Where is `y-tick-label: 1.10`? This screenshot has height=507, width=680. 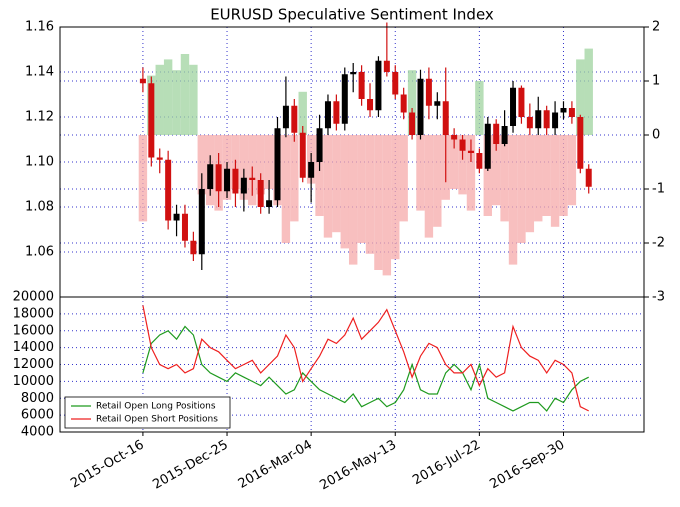
y-tick-label: 1.10 is located at coordinates (39, 162).